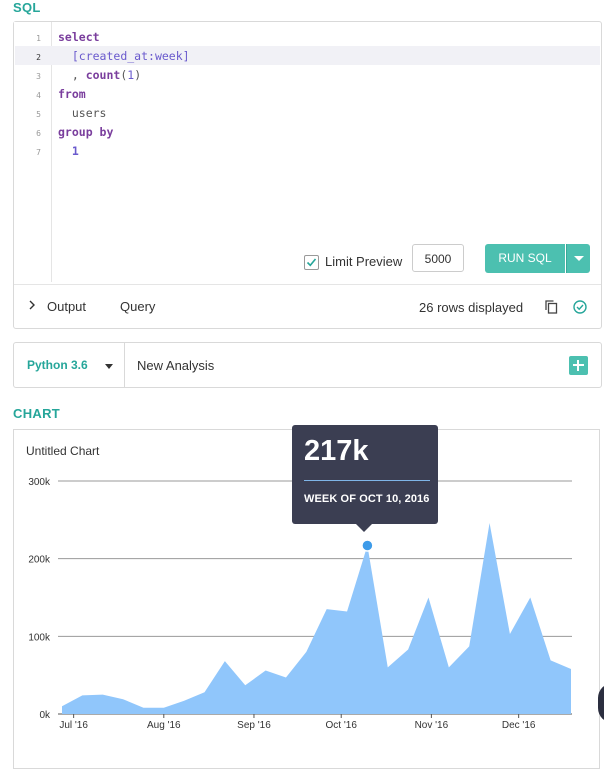 The width and height of the screenshot is (604, 770). Describe the element at coordinates (45, 715) in the screenshot. I see `y-tick-label: 0k` at that location.